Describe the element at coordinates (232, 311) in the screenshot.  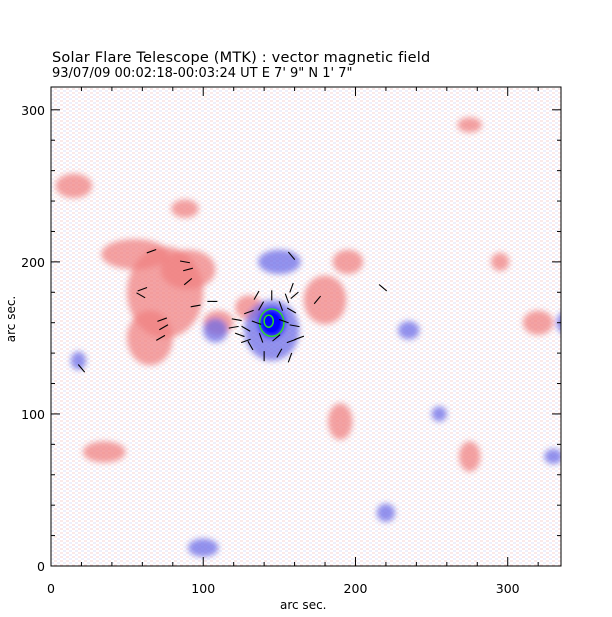
I see `field-vectors` at that location.